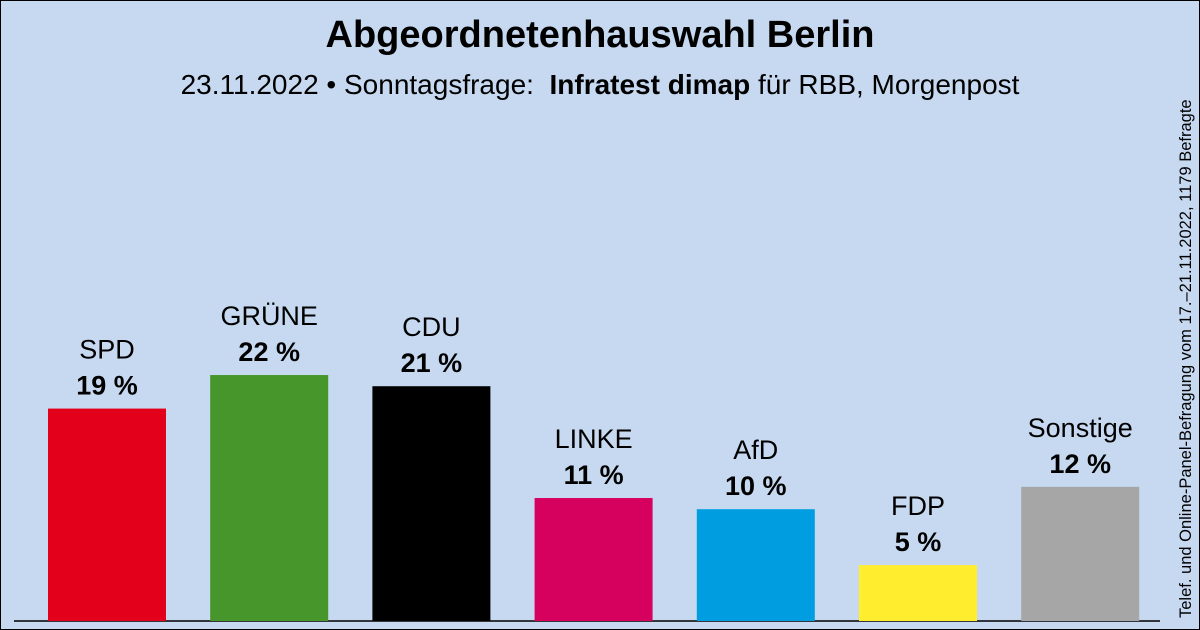  I want to click on bar-linke, so click(593, 559).